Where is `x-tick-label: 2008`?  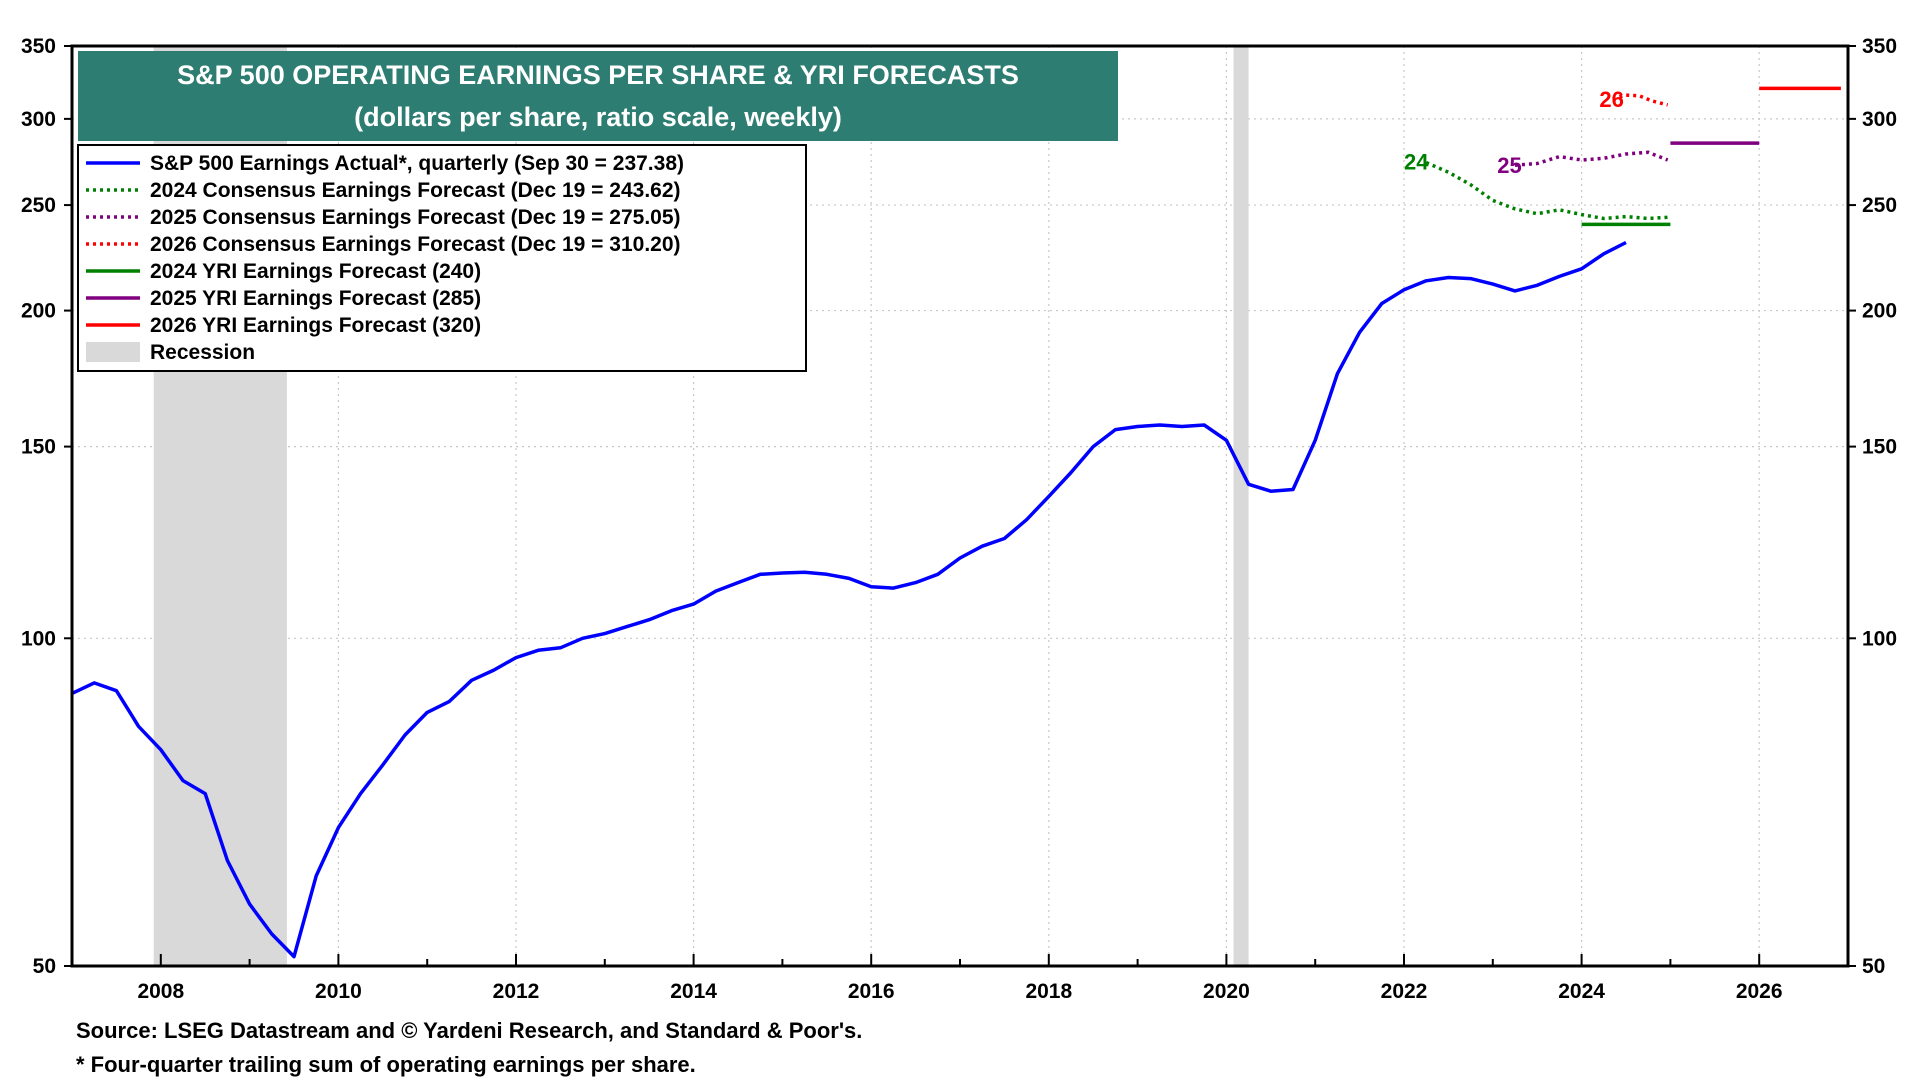 x-tick-label: 2008 is located at coordinates (160, 991).